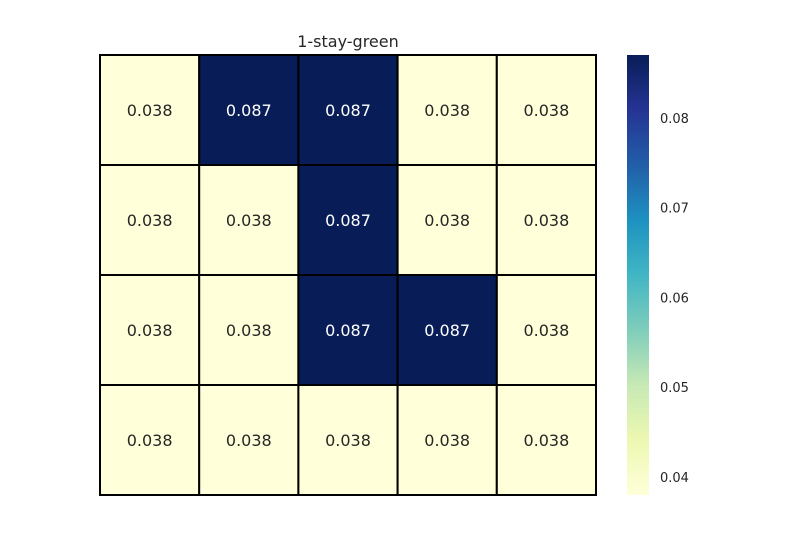 The height and width of the screenshot is (550, 800). Describe the element at coordinates (674, 119) in the screenshot. I see `colorbar-tick-label: 0.08` at that location.